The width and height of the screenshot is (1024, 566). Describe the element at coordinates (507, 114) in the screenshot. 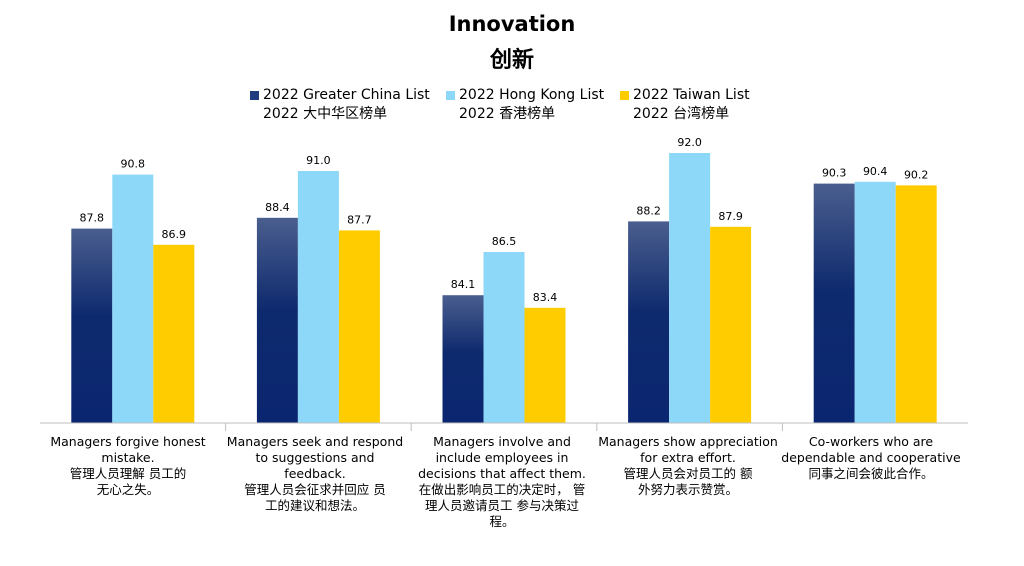

I see `legend-label-chinese: 2022 香港榜单` at that location.